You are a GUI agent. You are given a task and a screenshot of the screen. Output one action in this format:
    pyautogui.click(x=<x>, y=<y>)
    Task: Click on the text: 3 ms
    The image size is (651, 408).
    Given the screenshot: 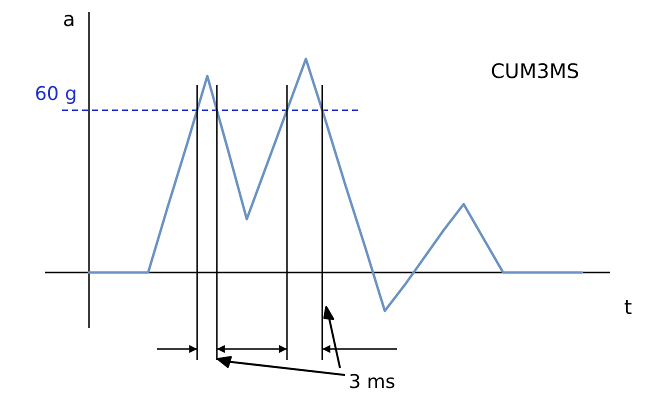 What is the action you would take?
    pyautogui.click(x=372, y=382)
    